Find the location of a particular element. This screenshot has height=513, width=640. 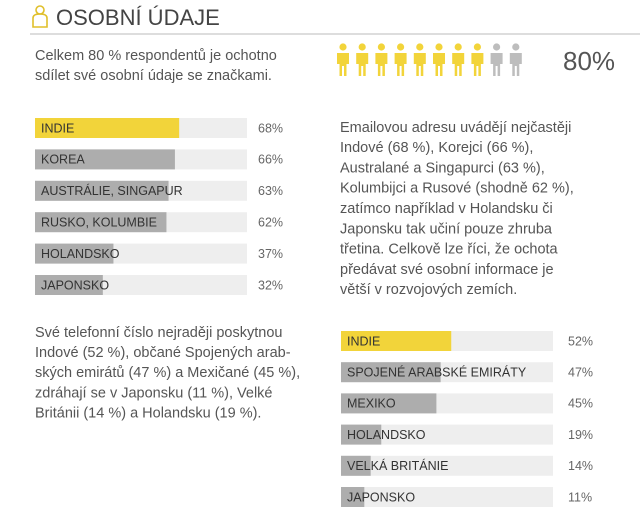

bar-label: SPOJENÉ ARABSKÉ EMIRÁTY is located at coordinates (437, 371).